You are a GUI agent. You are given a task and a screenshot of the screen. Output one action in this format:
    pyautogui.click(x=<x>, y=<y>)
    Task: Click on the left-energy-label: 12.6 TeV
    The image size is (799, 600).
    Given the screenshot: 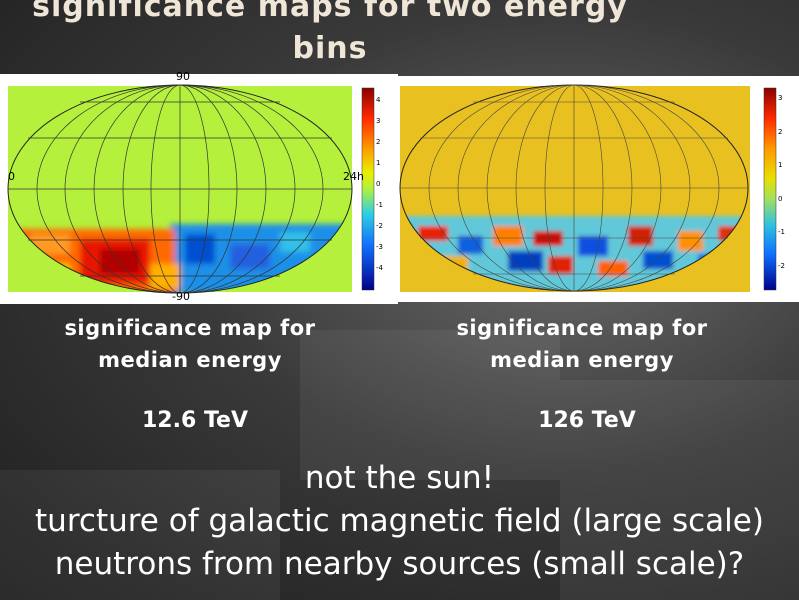 What is the action you would take?
    pyautogui.click(x=195, y=420)
    